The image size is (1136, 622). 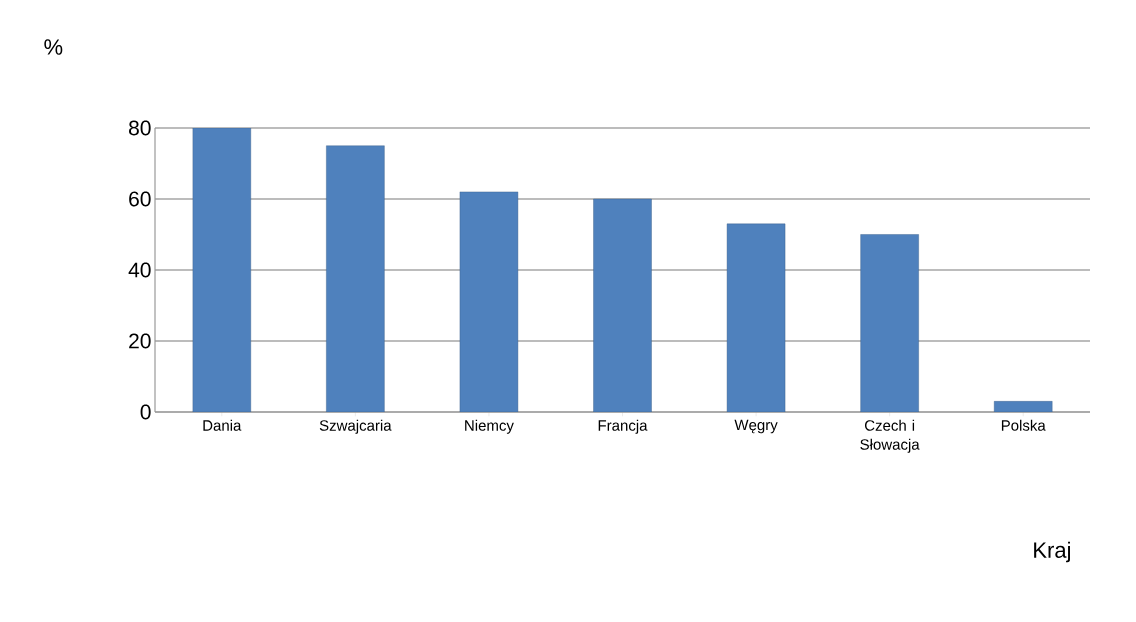 What do you see at coordinates (222, 425) in the screenshot?
I see `x-tick-label: Dania` at bounding box center [222, 425].